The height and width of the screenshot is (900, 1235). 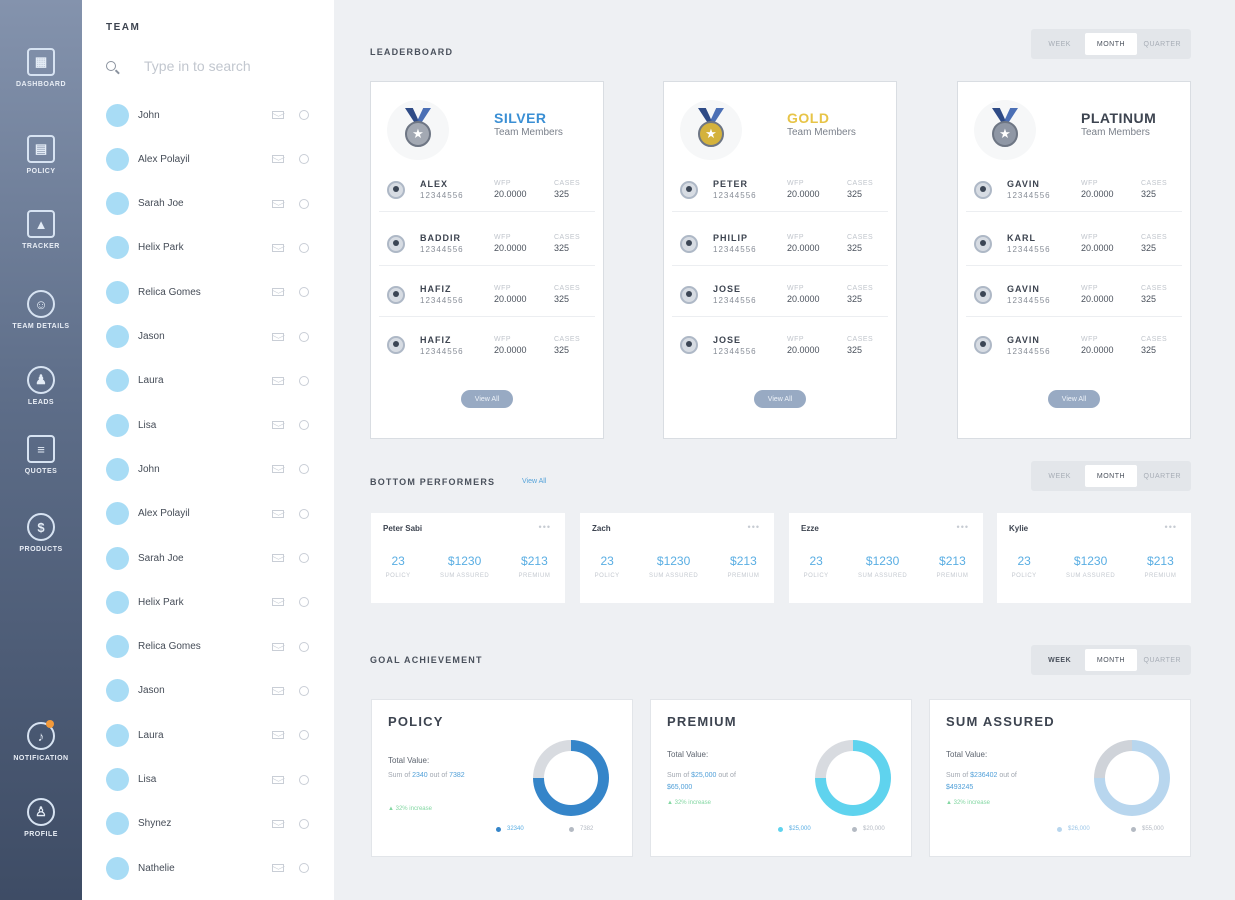 What do you see at coordinates (41, 455) in the screenshot?
I see `sidebar-item-quotes: ≡ QUOTES` at bounding box center [41, 455].